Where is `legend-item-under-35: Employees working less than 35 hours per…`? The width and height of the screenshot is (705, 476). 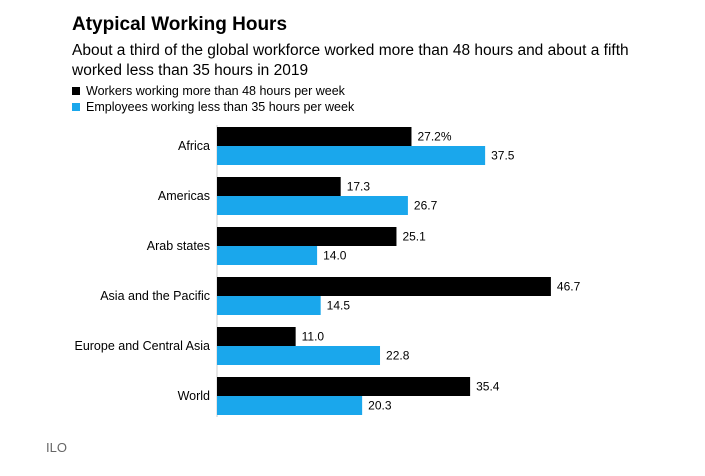 legend-item-under-35: Employees working less than 35 hours per… is located at coordinates (213, 107).